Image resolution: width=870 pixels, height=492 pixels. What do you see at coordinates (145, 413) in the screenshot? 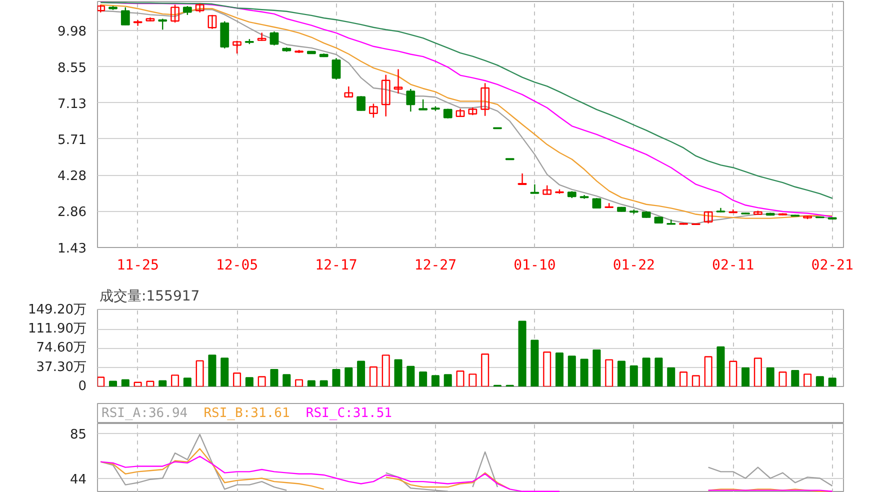
I see `series-label: RSI_A:36.94` at bounding box center [145, 413].